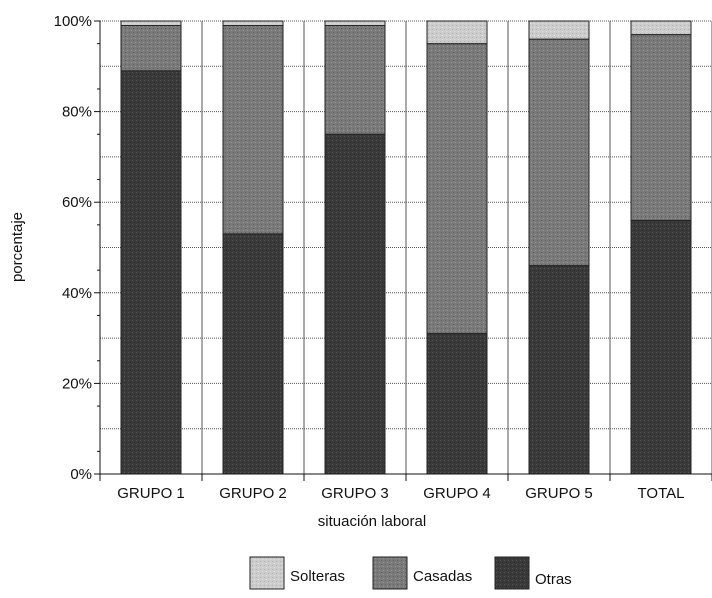 The width and height of the screenshot is (712, 598). What do you see at coordinates (253, 493) in the screenshot?
I see `x-tick-label: GRUPO 2` at bounding box center [253, 493].